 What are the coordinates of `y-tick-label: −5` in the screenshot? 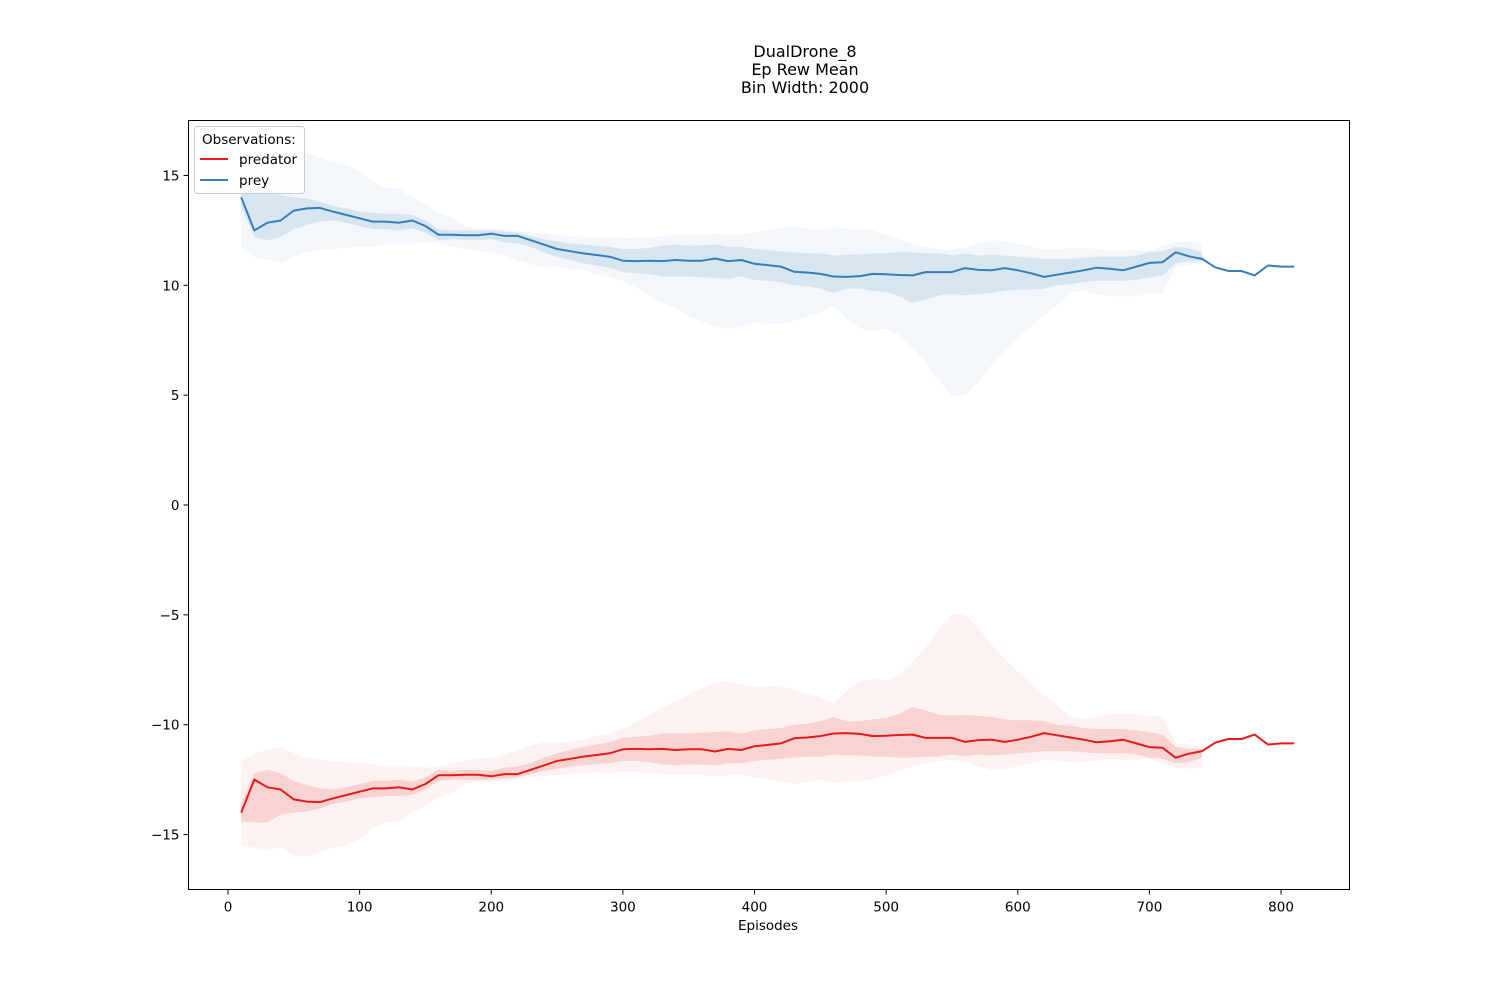 It's located at (170, 616).